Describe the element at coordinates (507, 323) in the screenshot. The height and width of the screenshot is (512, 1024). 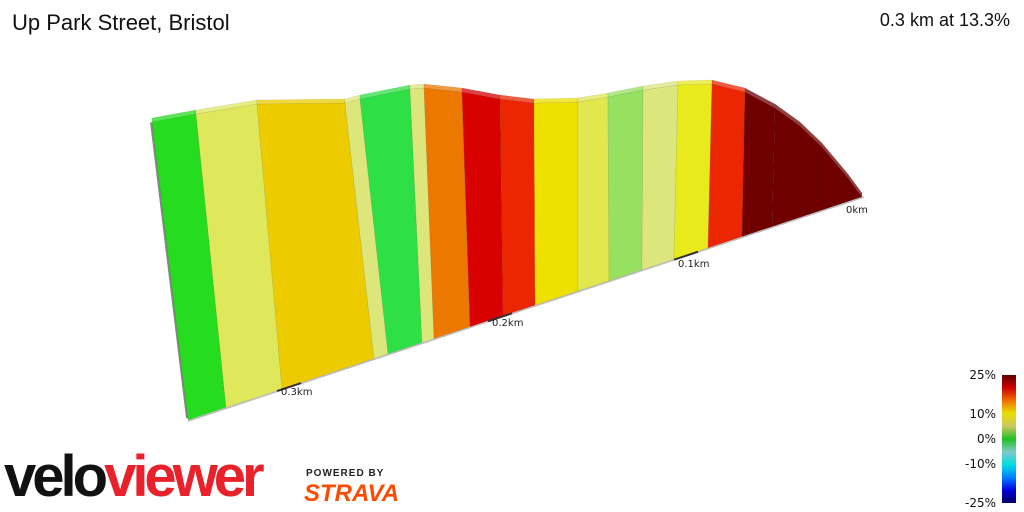
I see `x-tick-label: 0.2km` at that location.